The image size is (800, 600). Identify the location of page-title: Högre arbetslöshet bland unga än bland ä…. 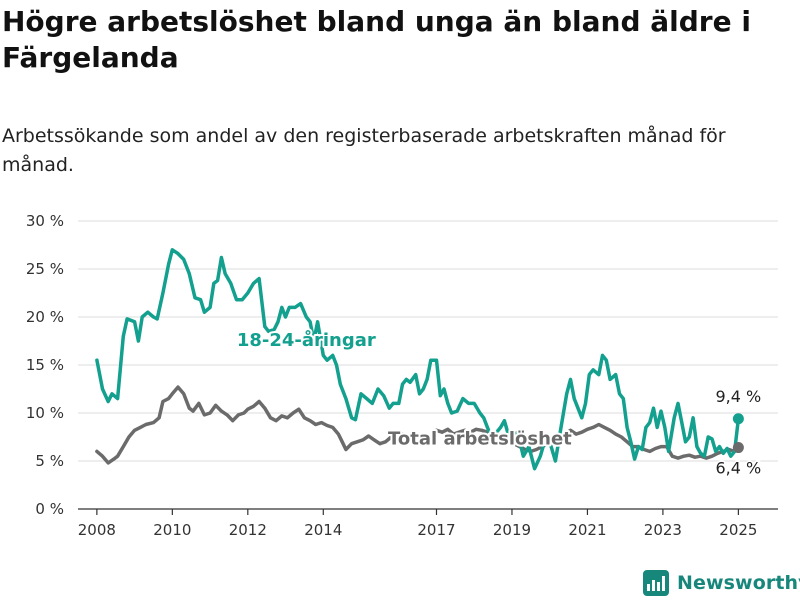
(376, 39).